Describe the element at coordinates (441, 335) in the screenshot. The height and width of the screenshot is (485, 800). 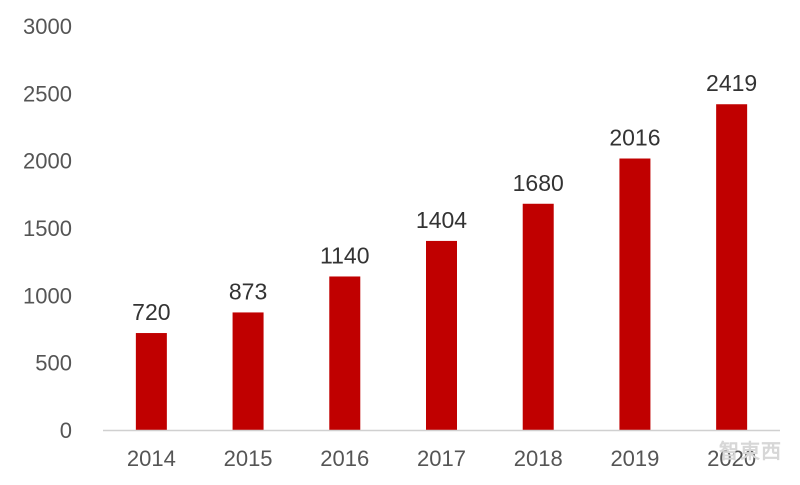
I see `bar-2017` at that location.